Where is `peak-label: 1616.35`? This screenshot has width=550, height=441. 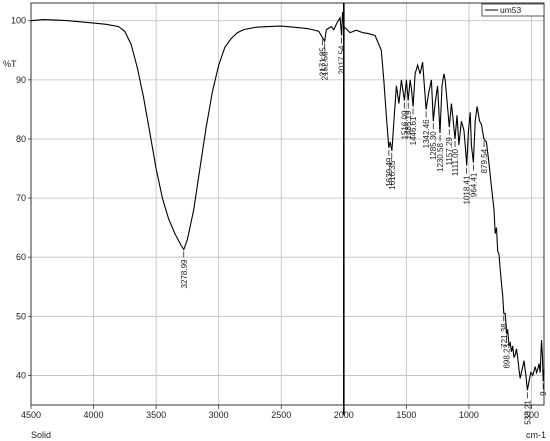 peak-label: 1616.35 is located at coordinates (392, 174).